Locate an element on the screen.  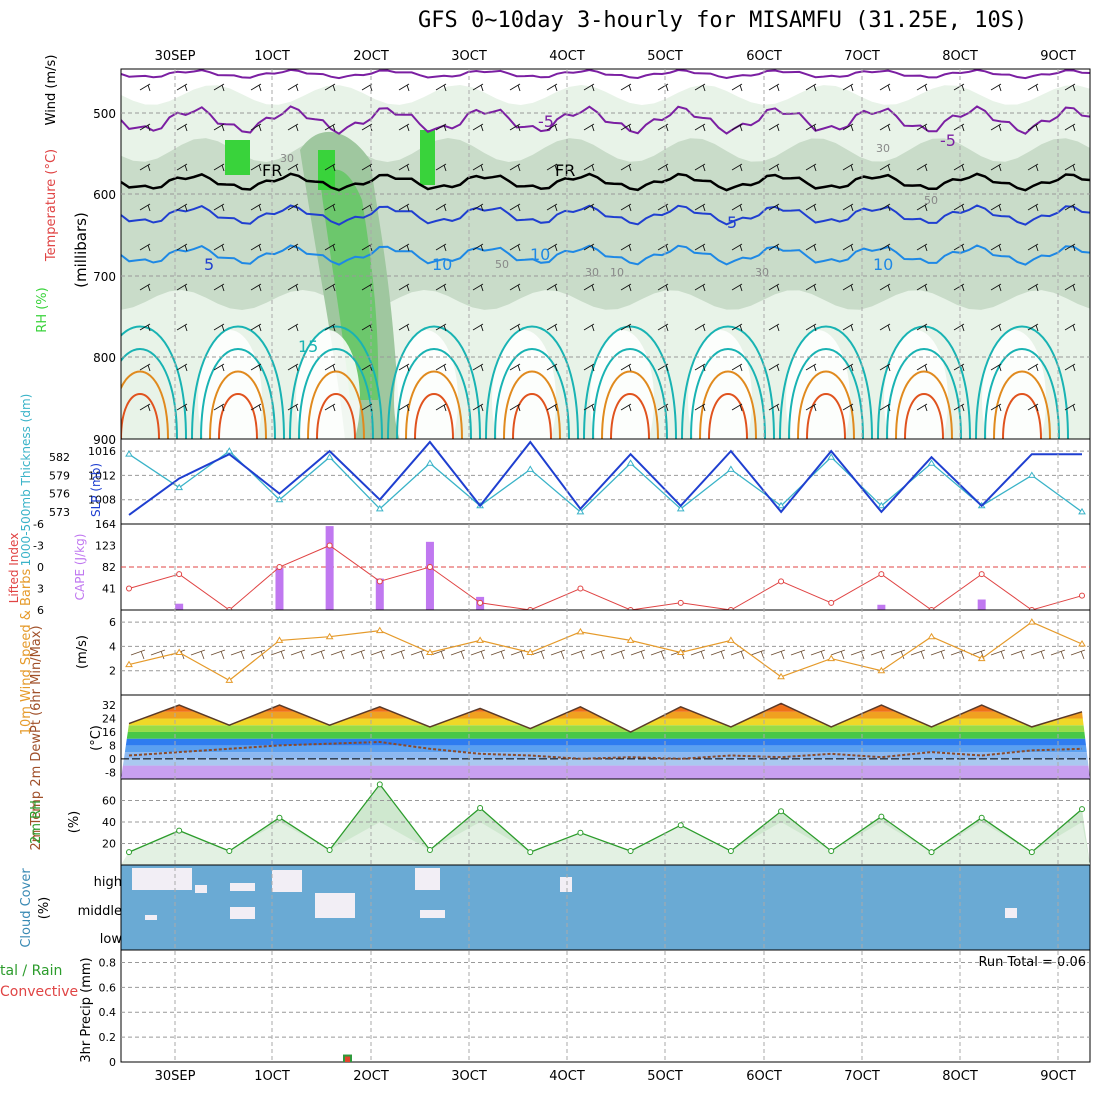
precip-tick: 0.2 is located at coordinates (108, 1037).